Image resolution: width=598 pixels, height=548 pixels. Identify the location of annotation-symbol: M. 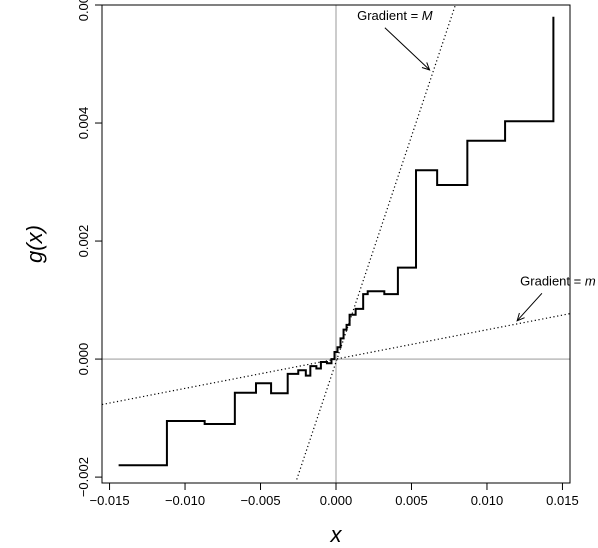
(427, 15).